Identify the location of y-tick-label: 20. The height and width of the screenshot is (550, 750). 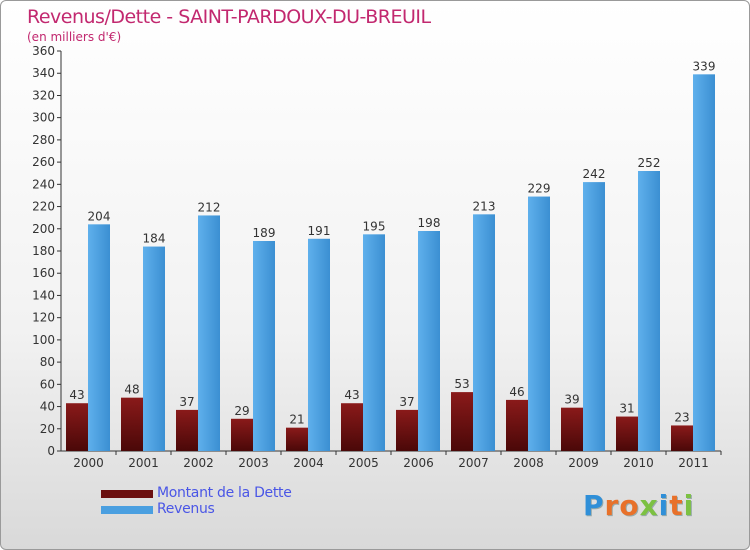
(47, 429).